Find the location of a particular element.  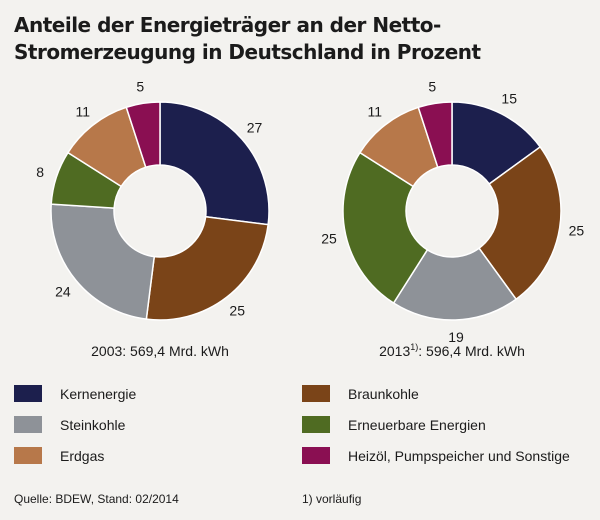

legend-swatch-kernenergie is located at coordinates (28, 393).